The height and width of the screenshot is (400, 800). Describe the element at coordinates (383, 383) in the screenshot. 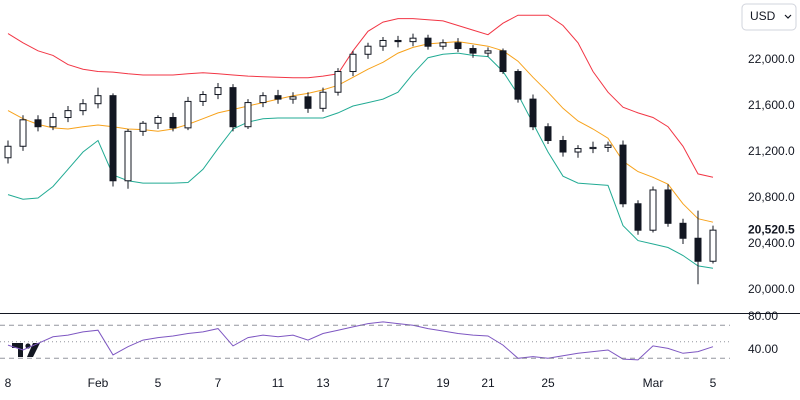

I see `x-tick-label: 17` at that location.